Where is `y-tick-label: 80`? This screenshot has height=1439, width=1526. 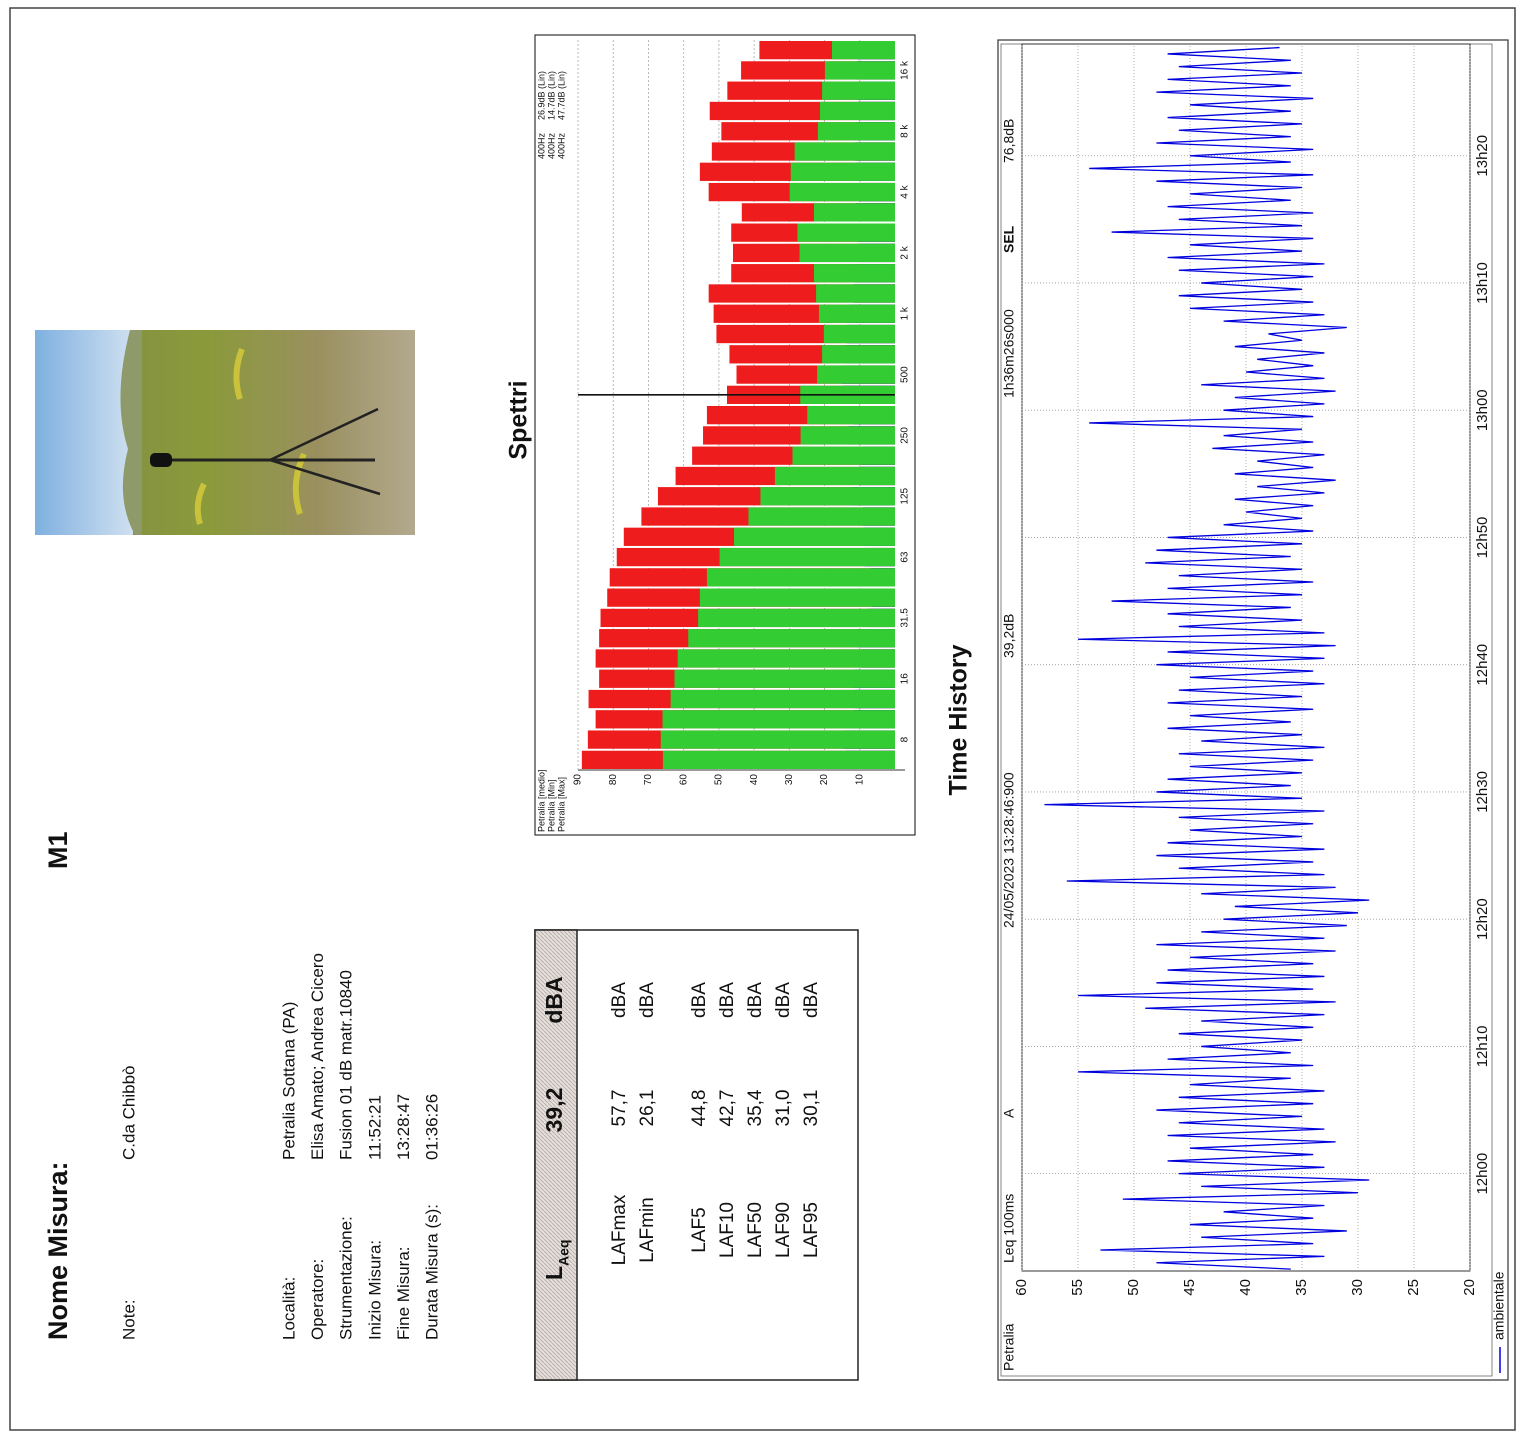
y-tick-label: 80 is located at coordinates (613, 780).